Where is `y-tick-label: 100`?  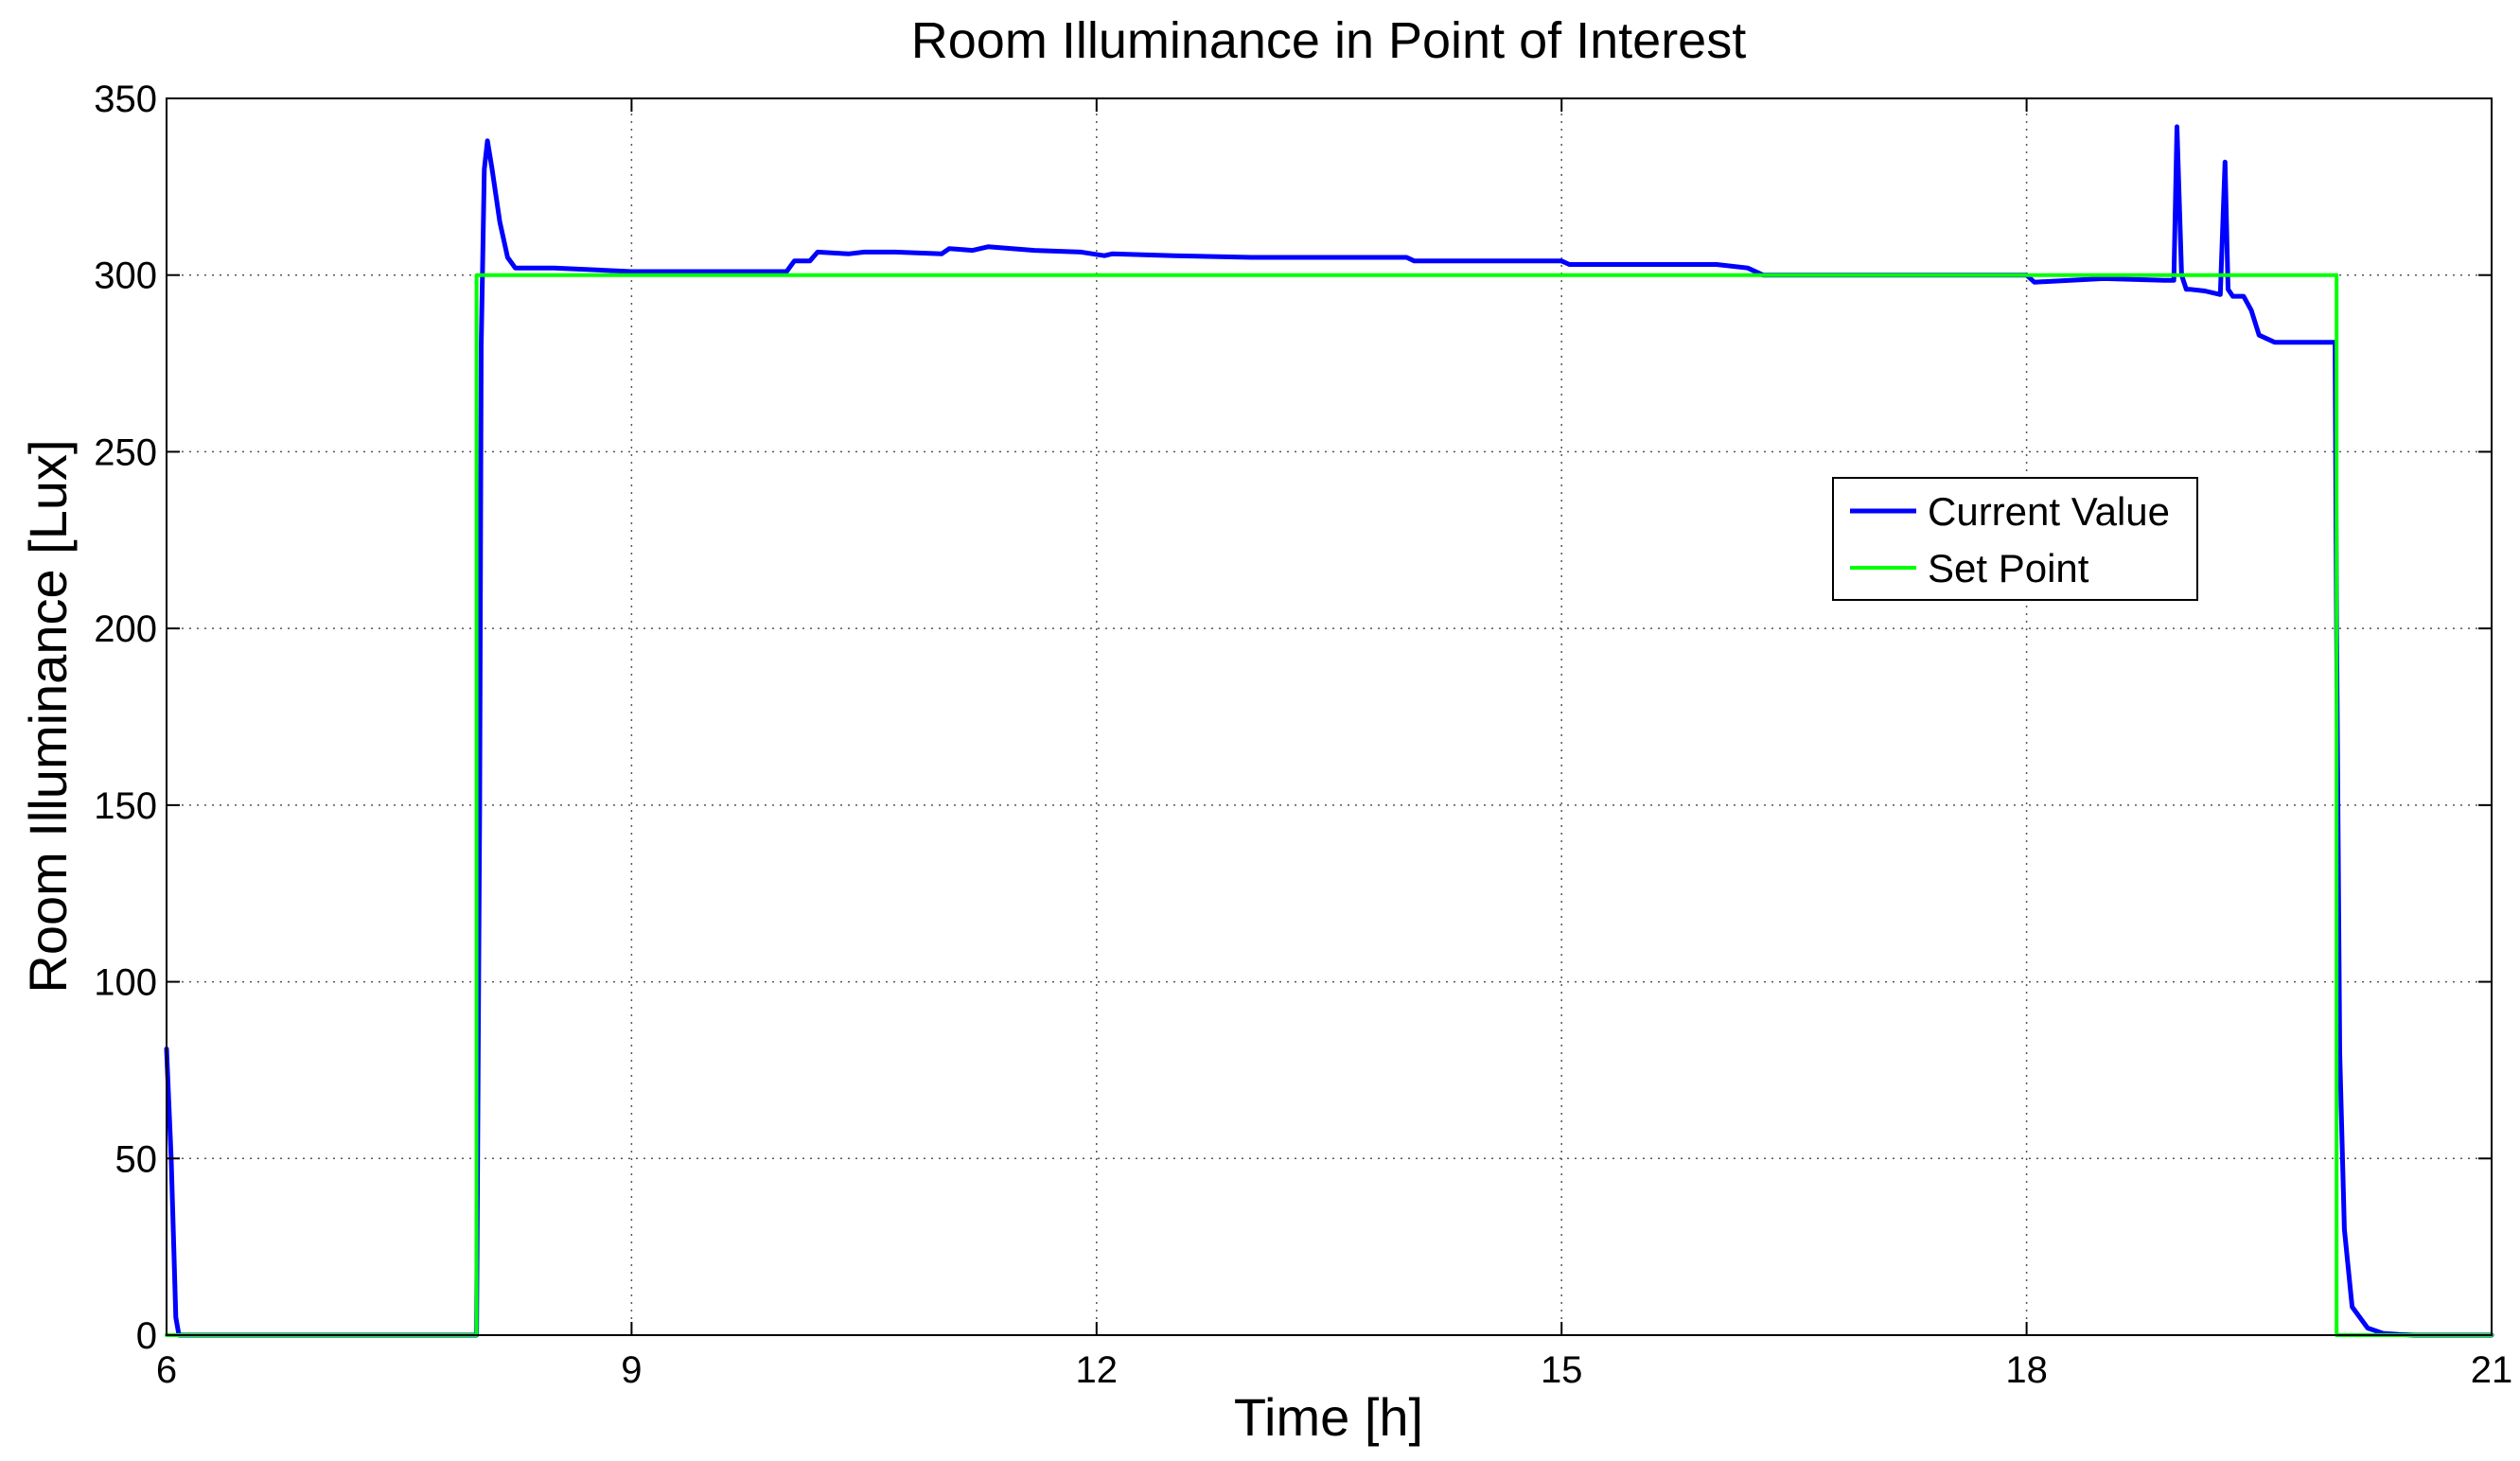
y-tick-label: 100 is located at coordinates (125, 983).